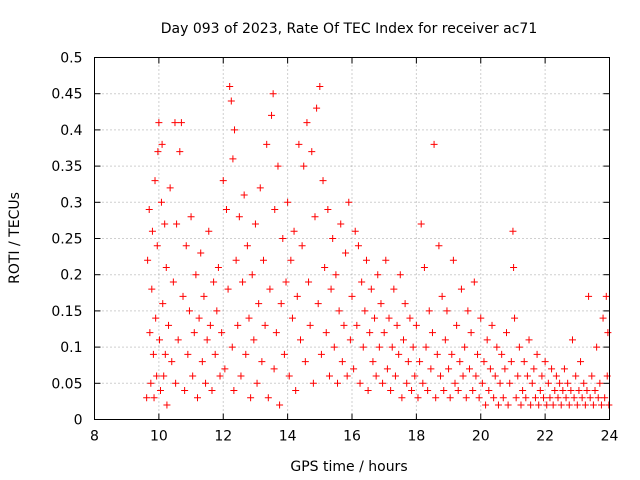  What do you see at coordinates (66, 95) in the screenshot?
I see `y-tick-label: 0.45` at bounding box center [66, 95].